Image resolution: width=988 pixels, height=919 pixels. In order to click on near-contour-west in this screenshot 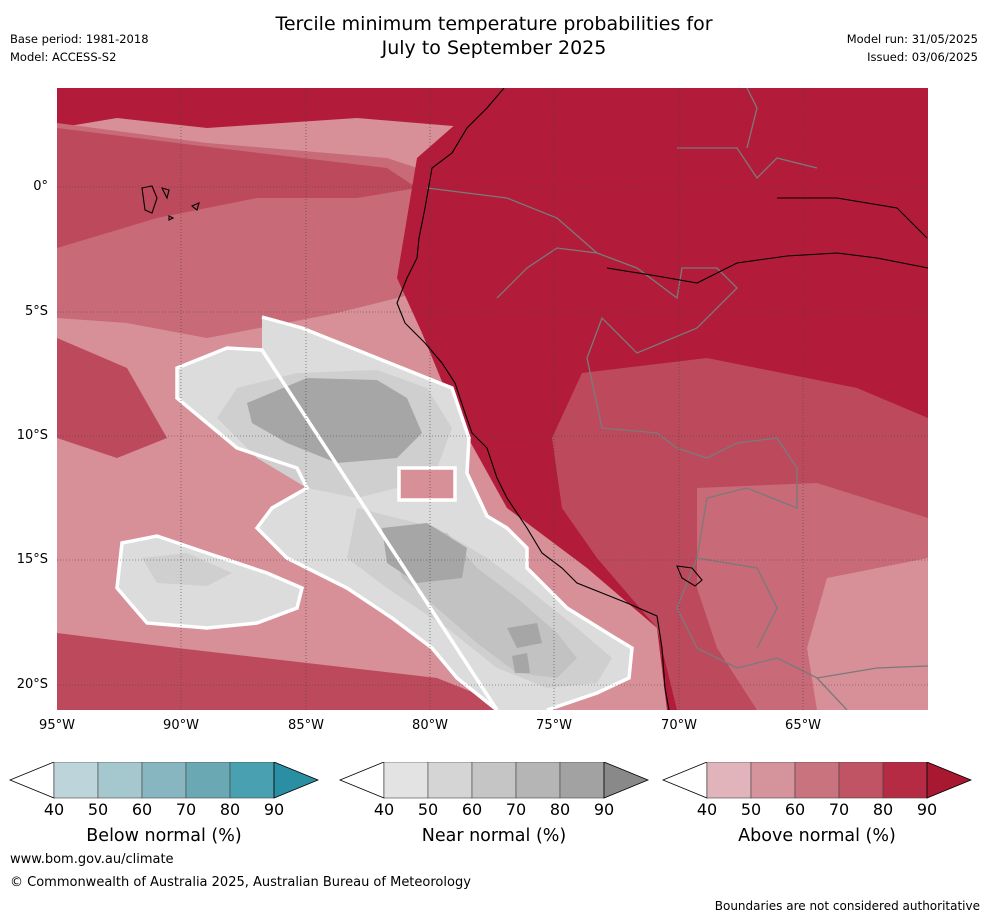, I will do `click(210, 582)`.